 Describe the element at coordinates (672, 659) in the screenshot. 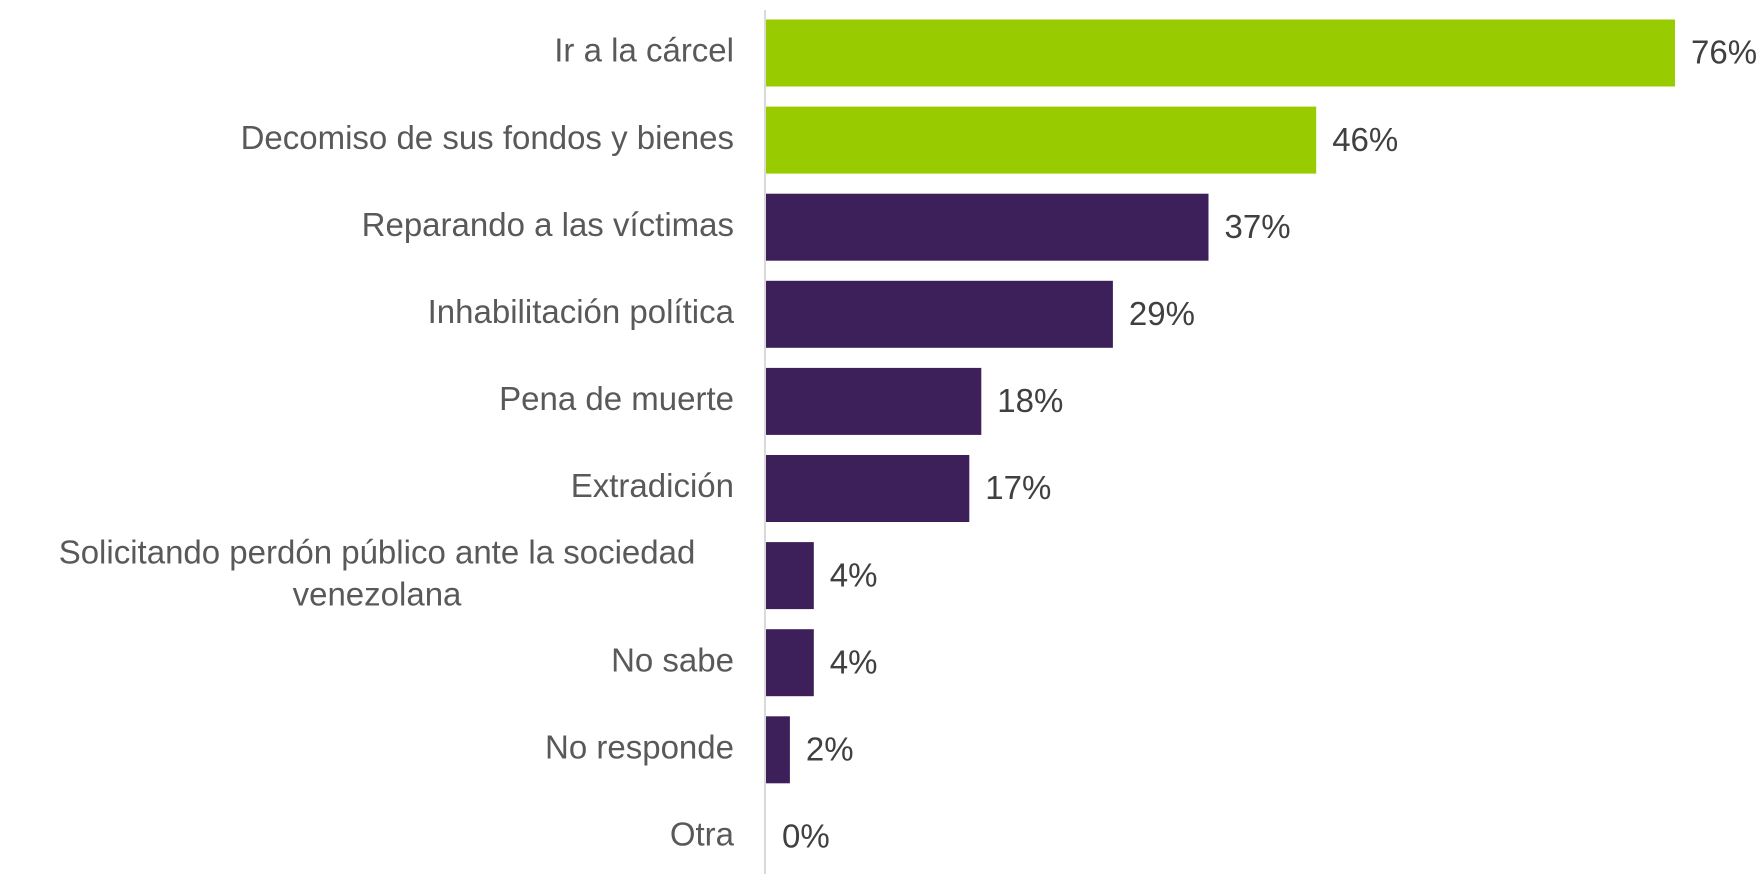

I see `category-label: No sabe` at that location.